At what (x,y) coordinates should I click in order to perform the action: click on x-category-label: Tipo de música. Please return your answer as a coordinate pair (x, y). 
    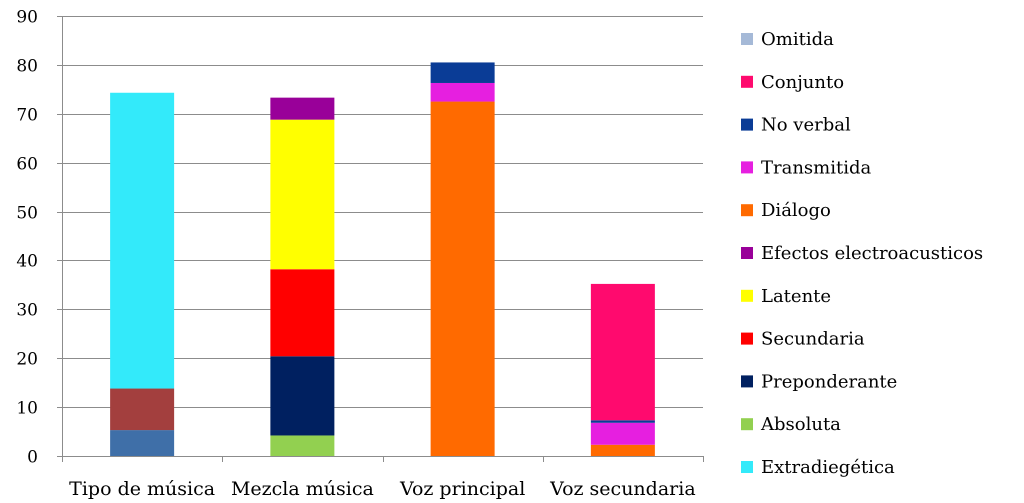
    Looking at the image, I should click on (142, 489).